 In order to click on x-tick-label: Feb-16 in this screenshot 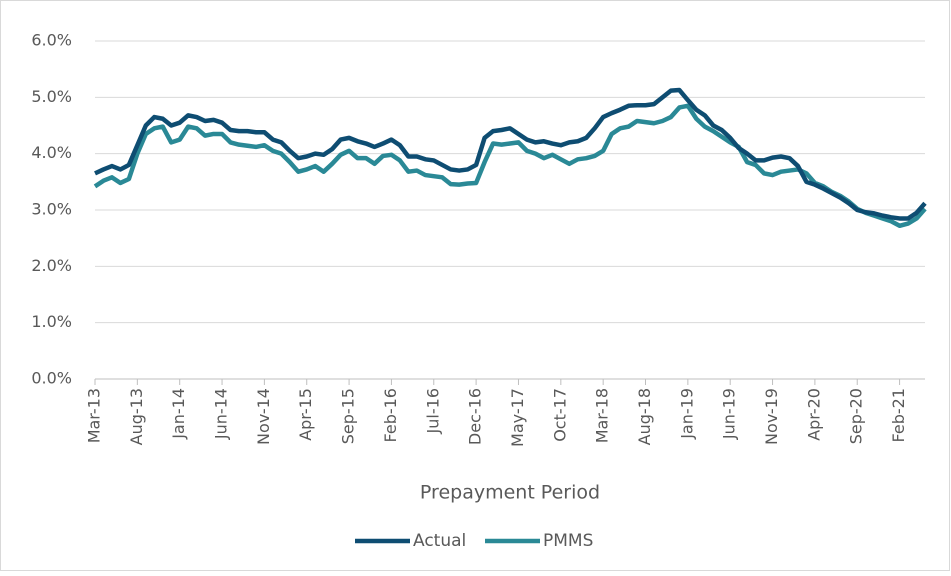, I will do `click(390, 415)`.